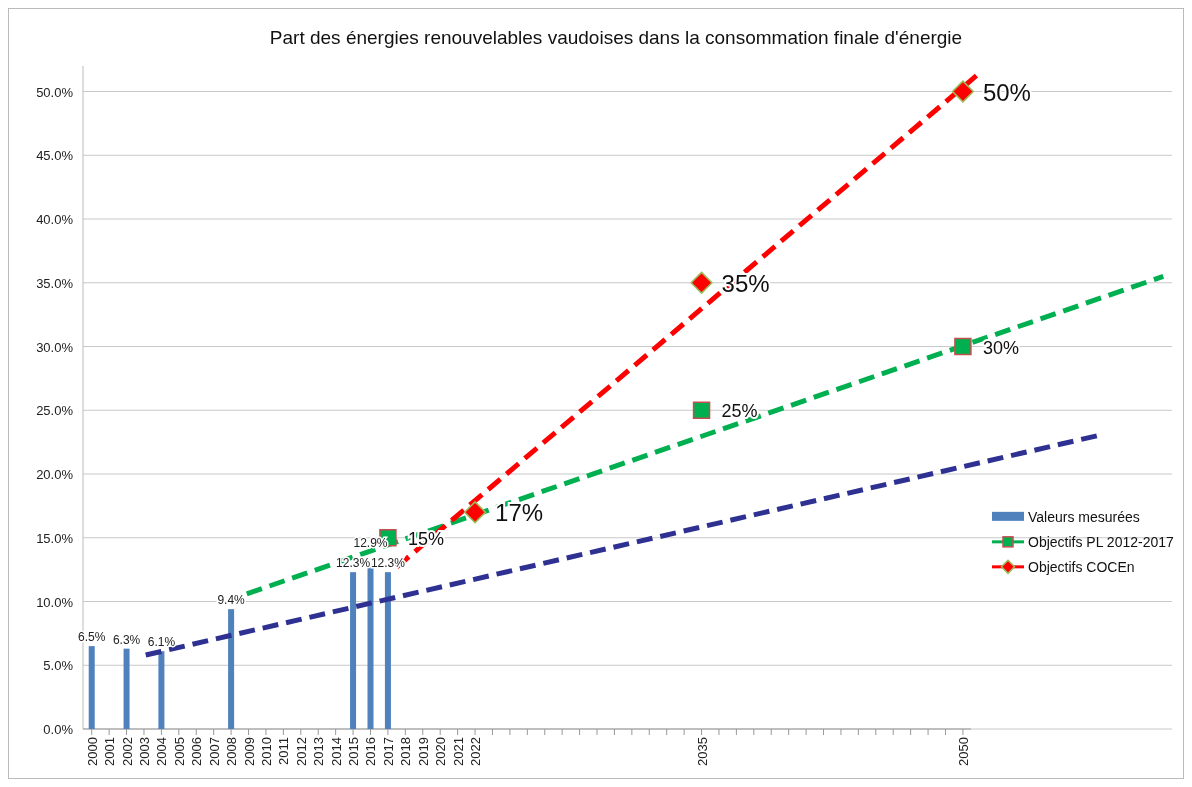 This screenshot has height=787, width=1192. What do you see at coordinates (1101, 541) in the screenshot?
I see `legend-label: Objectifs PL 2012-2017` at bounding box center [1101, 541].